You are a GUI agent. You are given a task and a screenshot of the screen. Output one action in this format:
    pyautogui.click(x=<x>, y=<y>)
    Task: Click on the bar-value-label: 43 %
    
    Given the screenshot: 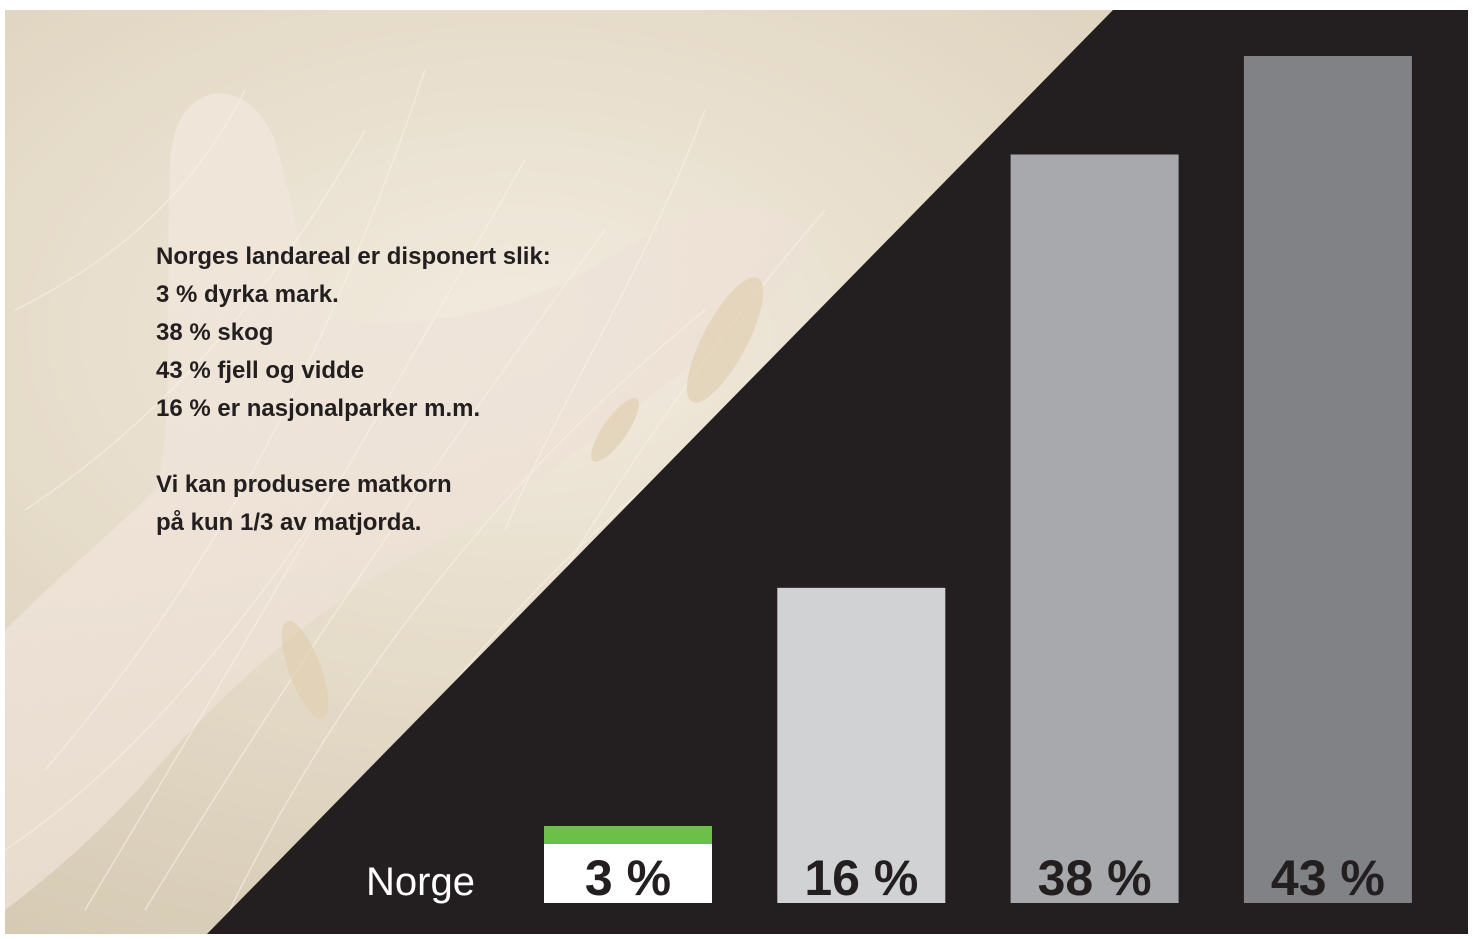 What is the action you would take?
    pyautogui.click(x=1328, y=878)
    